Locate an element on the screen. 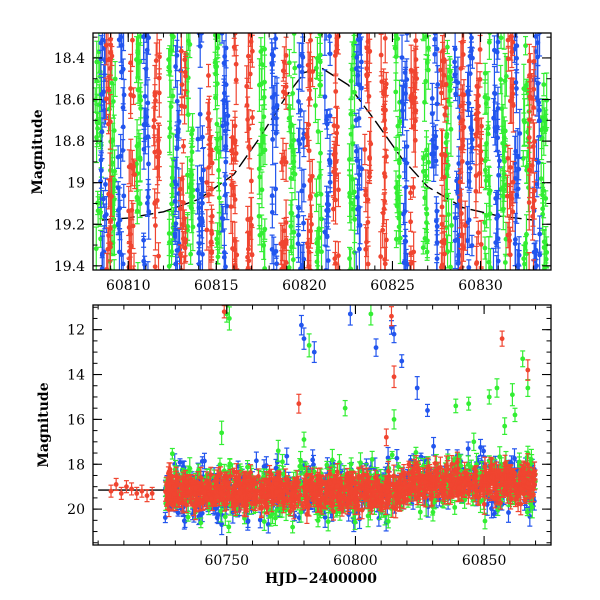 This screenshot has height=600, width=600. x-tick-label: 60750 is located at coordinates (227, 561).